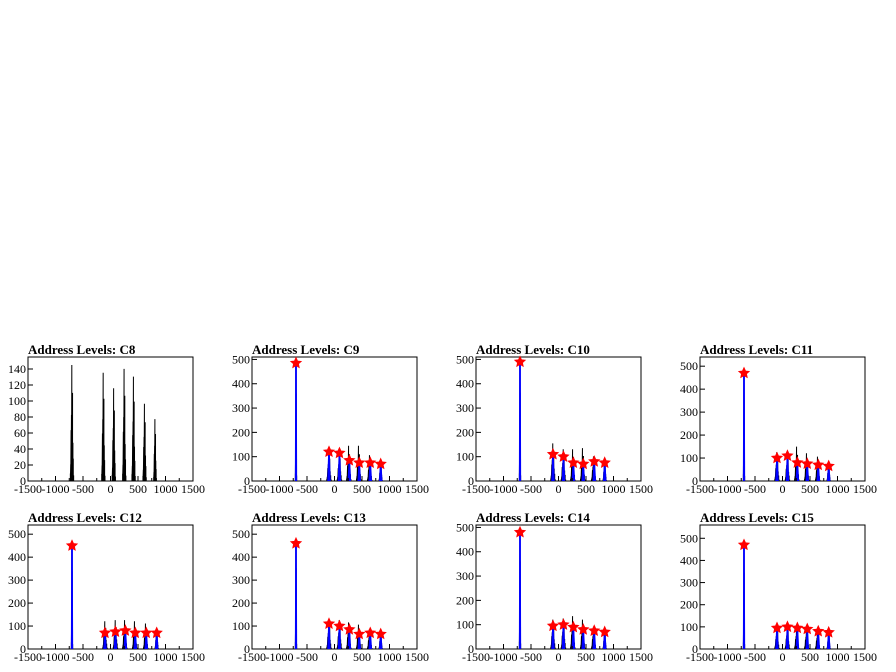 This screenshot has height=672, width=896. I want to click on chart-title: Address Levels: C13, so click(309, 517).